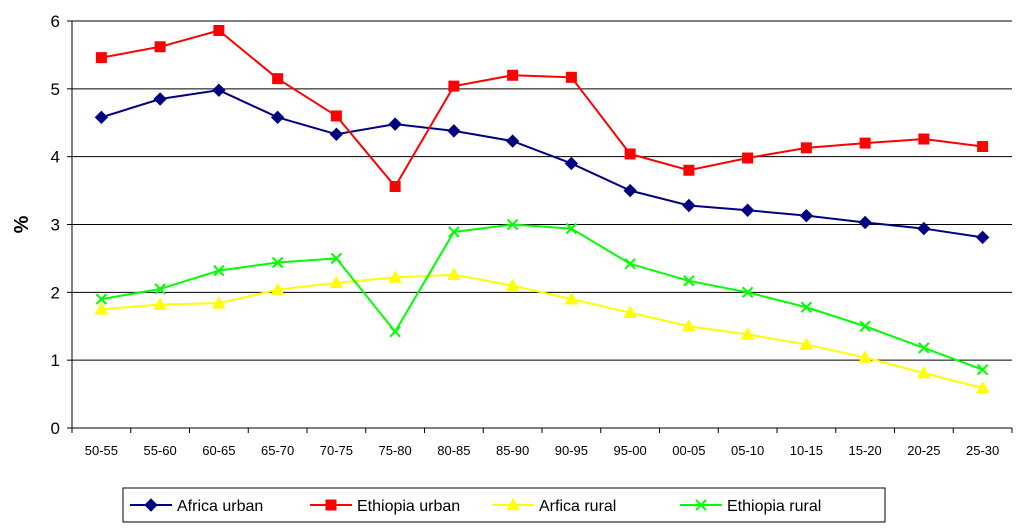 Image resolution: width=1020 pixels, height=532 pixels. Describe the element at coordinates (982, 450) in the screenshot. I see `x-tick-label: 25-30` at that location.